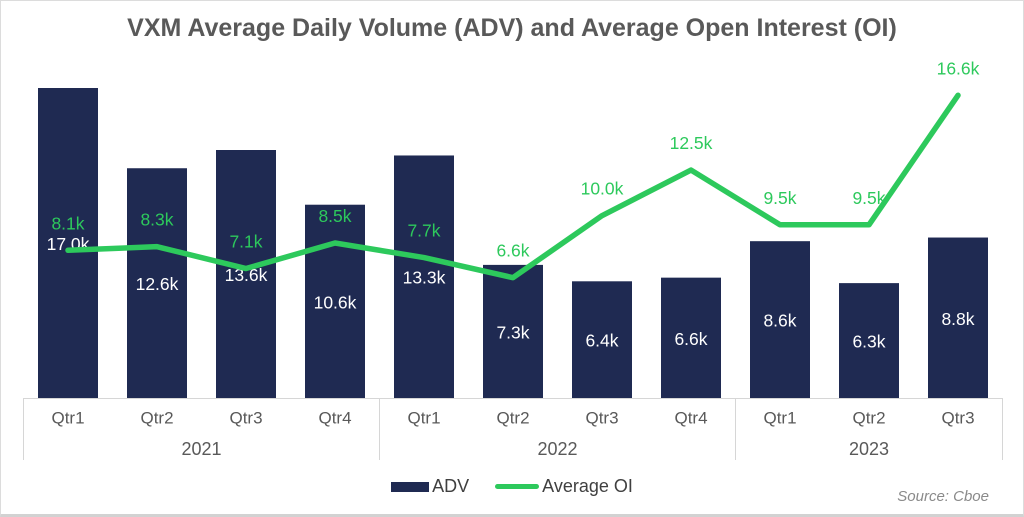 The image size is (1024, 517). What do you see at coordinates (869, 449) in the screenshot?
I see `axis-label-year: 2023` at bounding box center [869, 449].